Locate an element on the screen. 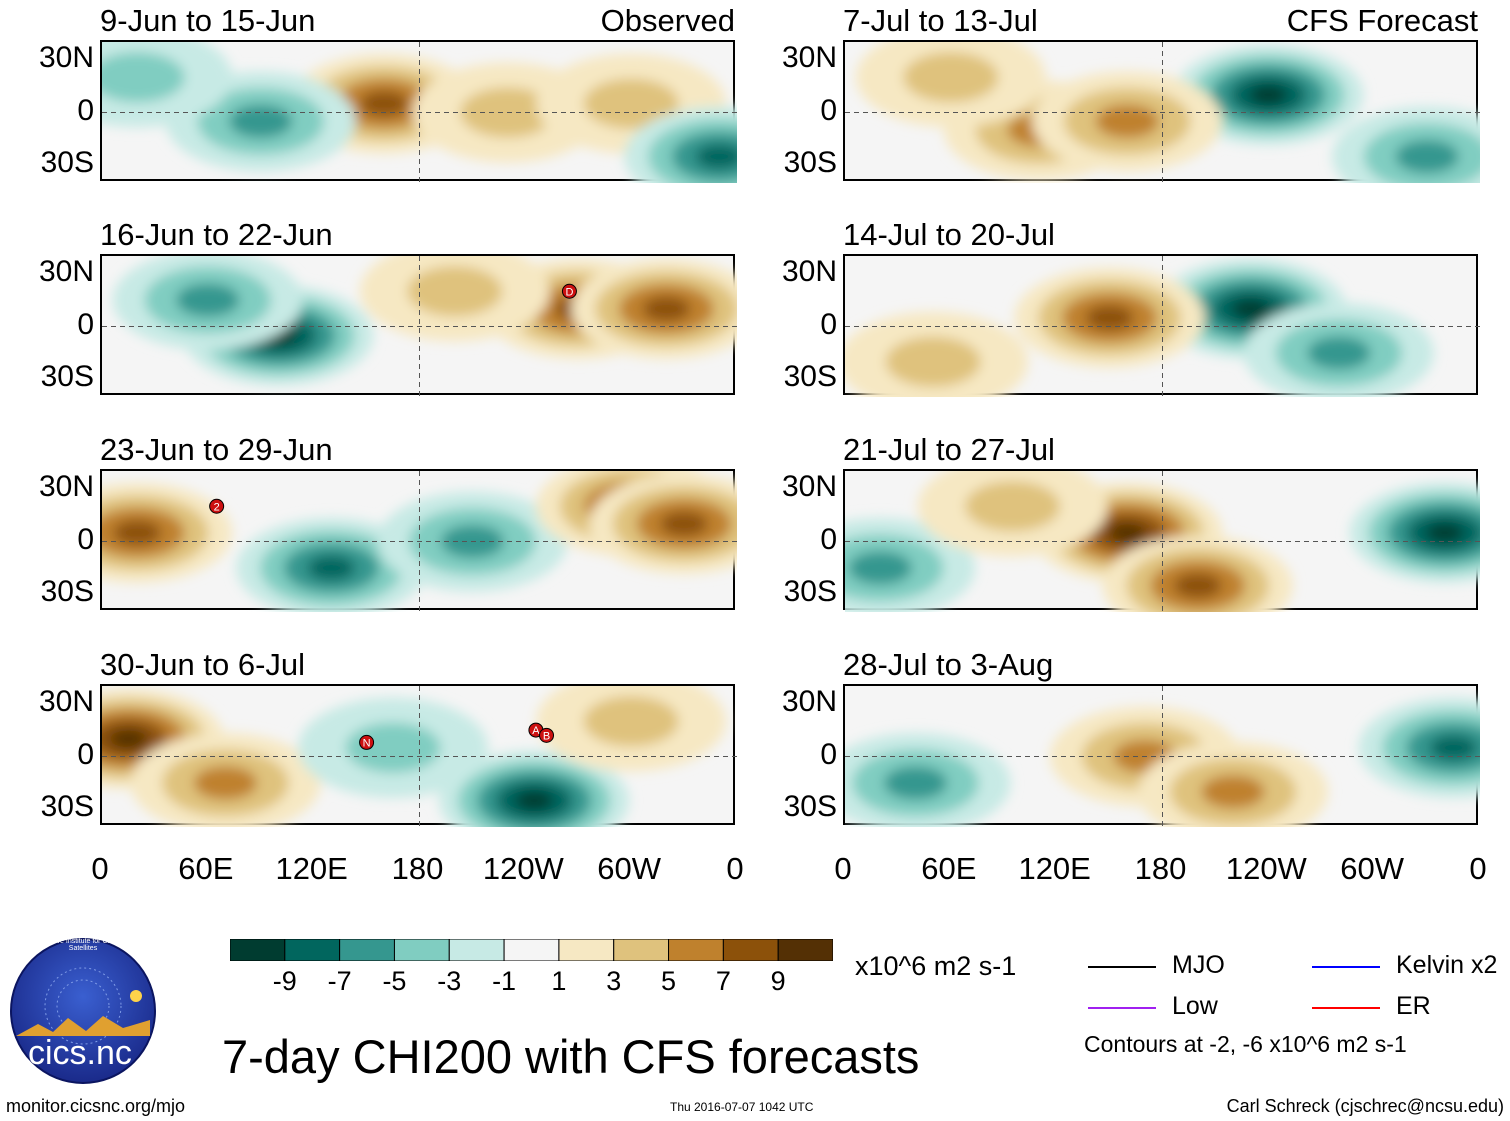  footer-url: monitor.cicsnc.org/mjo is located at coordinates (96, 1106).